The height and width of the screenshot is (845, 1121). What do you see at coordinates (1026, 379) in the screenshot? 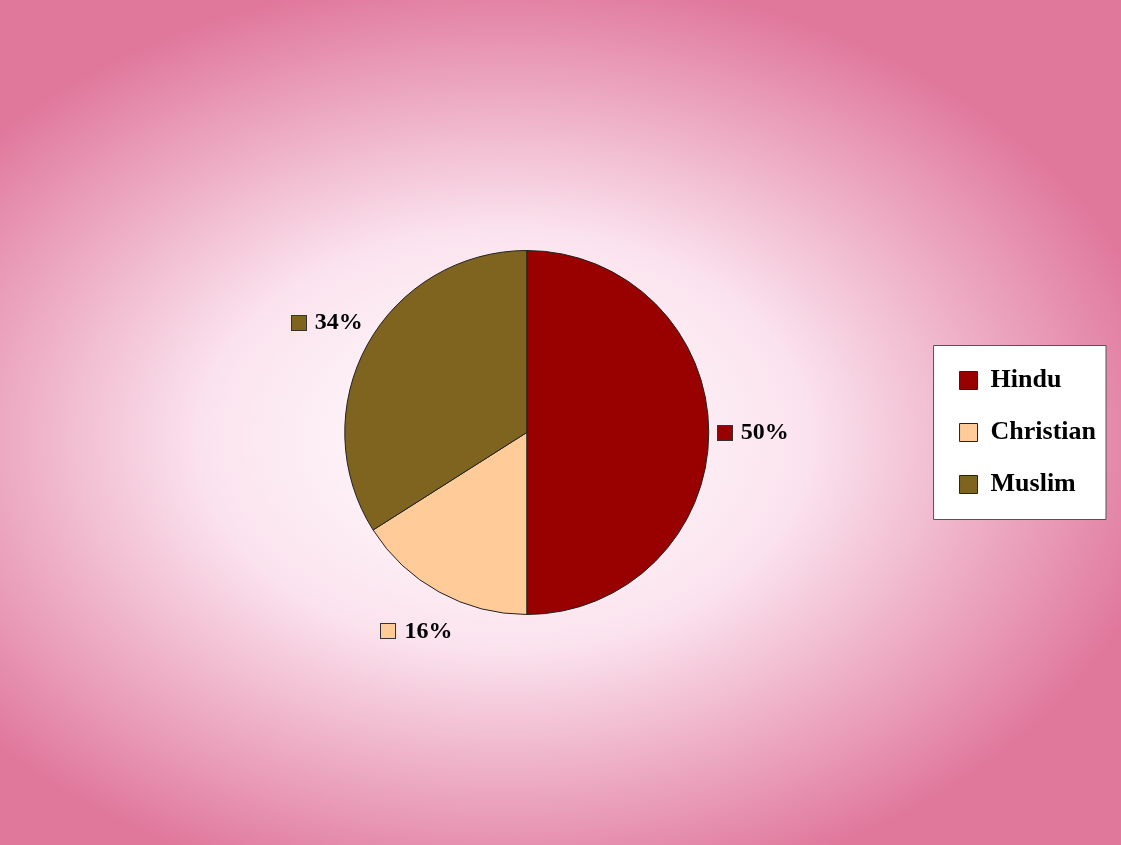
I see `legend-label: Hindu` at bounding box center [1026, 379].